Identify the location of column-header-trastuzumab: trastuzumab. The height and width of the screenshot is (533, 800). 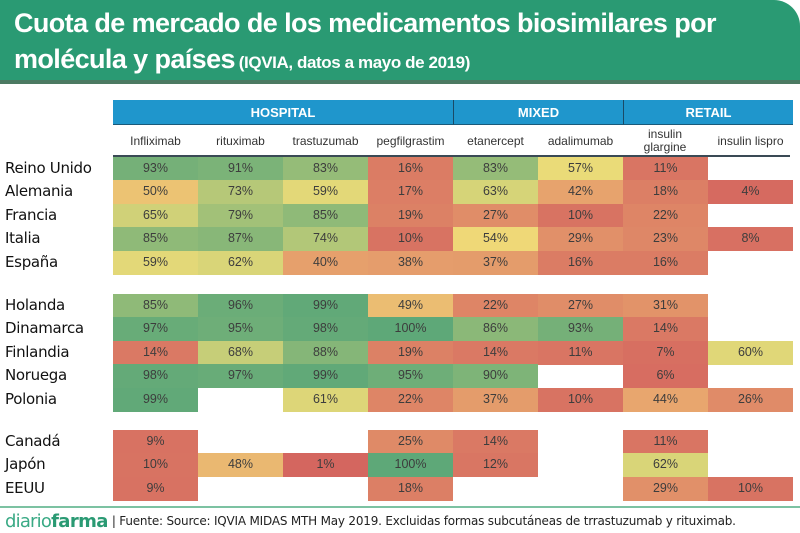
(325, 140).